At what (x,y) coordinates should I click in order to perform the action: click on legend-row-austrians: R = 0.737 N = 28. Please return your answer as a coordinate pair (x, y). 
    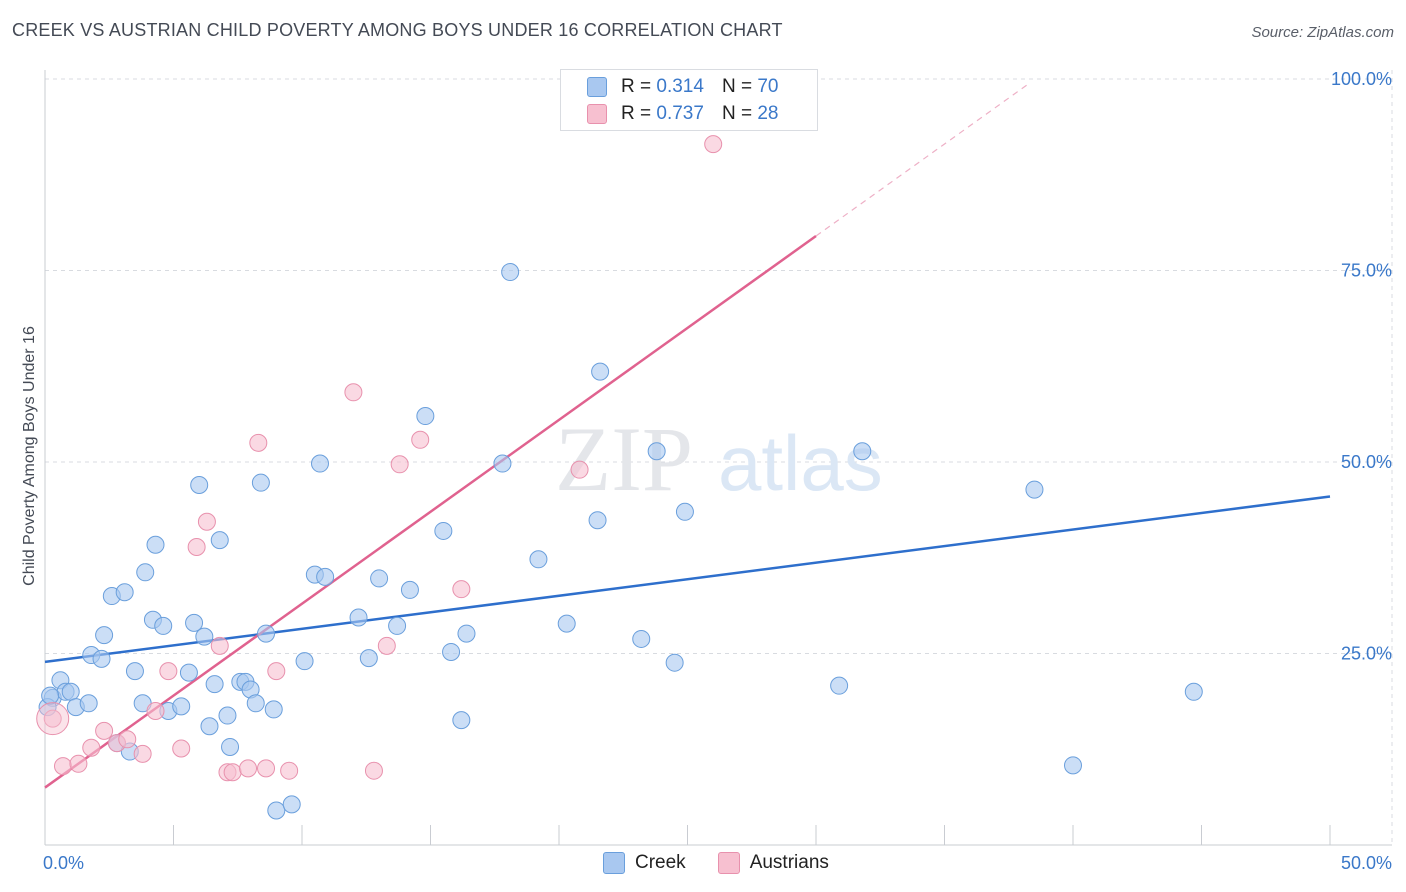
    Looking at the image, I should click on (682, 114).